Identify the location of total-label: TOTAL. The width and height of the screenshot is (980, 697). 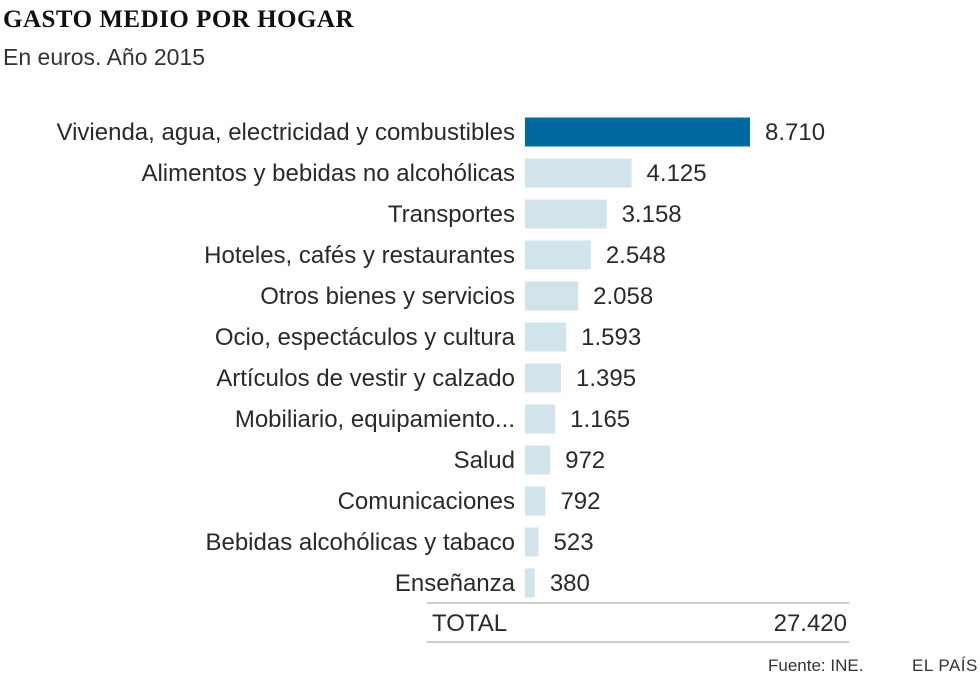
(469, 623).